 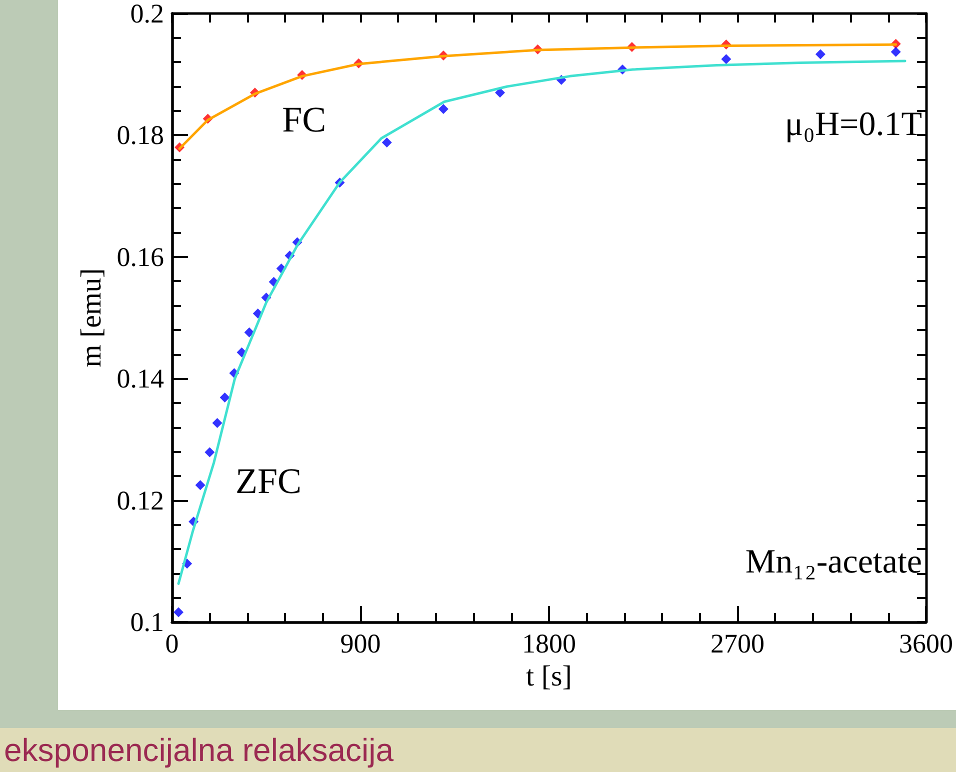 What do you see at coordinates (172, 643) in the screenshot?
I see `x-tick-label: 0` at bounding box center [172, 643].